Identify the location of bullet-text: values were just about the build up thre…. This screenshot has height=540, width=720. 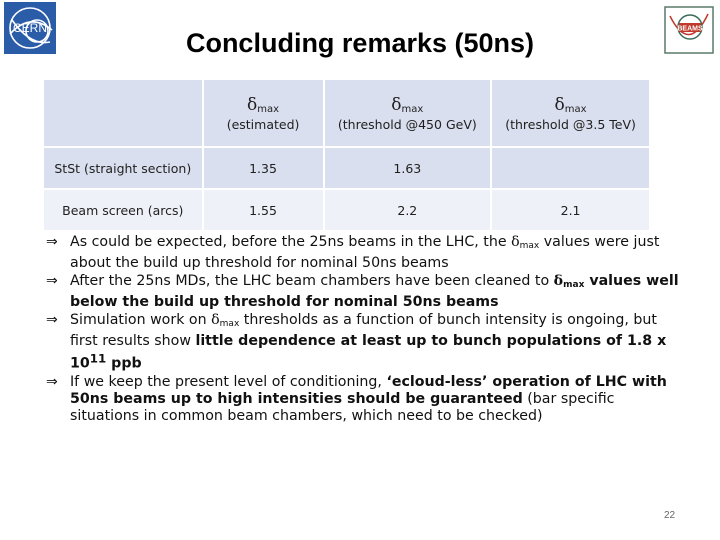
(365, 252).